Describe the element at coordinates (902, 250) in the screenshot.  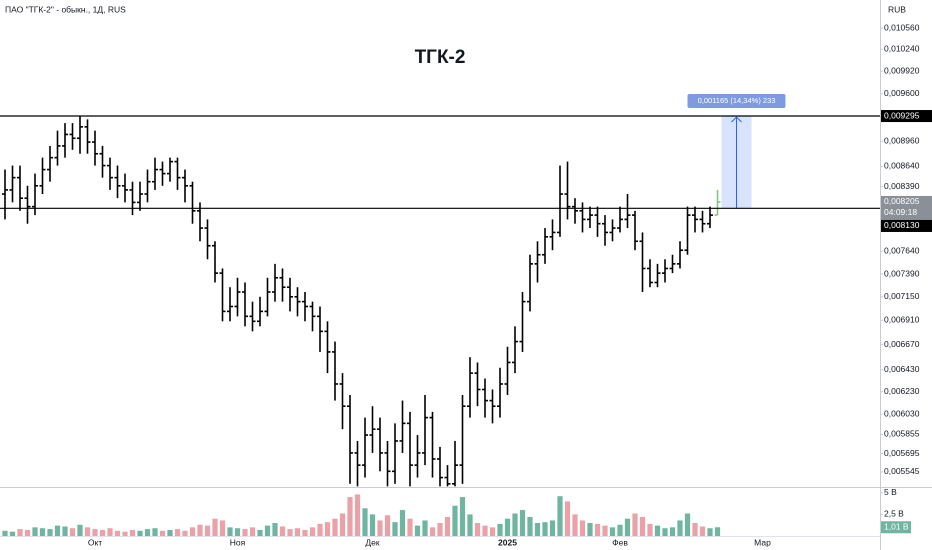
I see `y-tick-label: 0,007640` at that location.